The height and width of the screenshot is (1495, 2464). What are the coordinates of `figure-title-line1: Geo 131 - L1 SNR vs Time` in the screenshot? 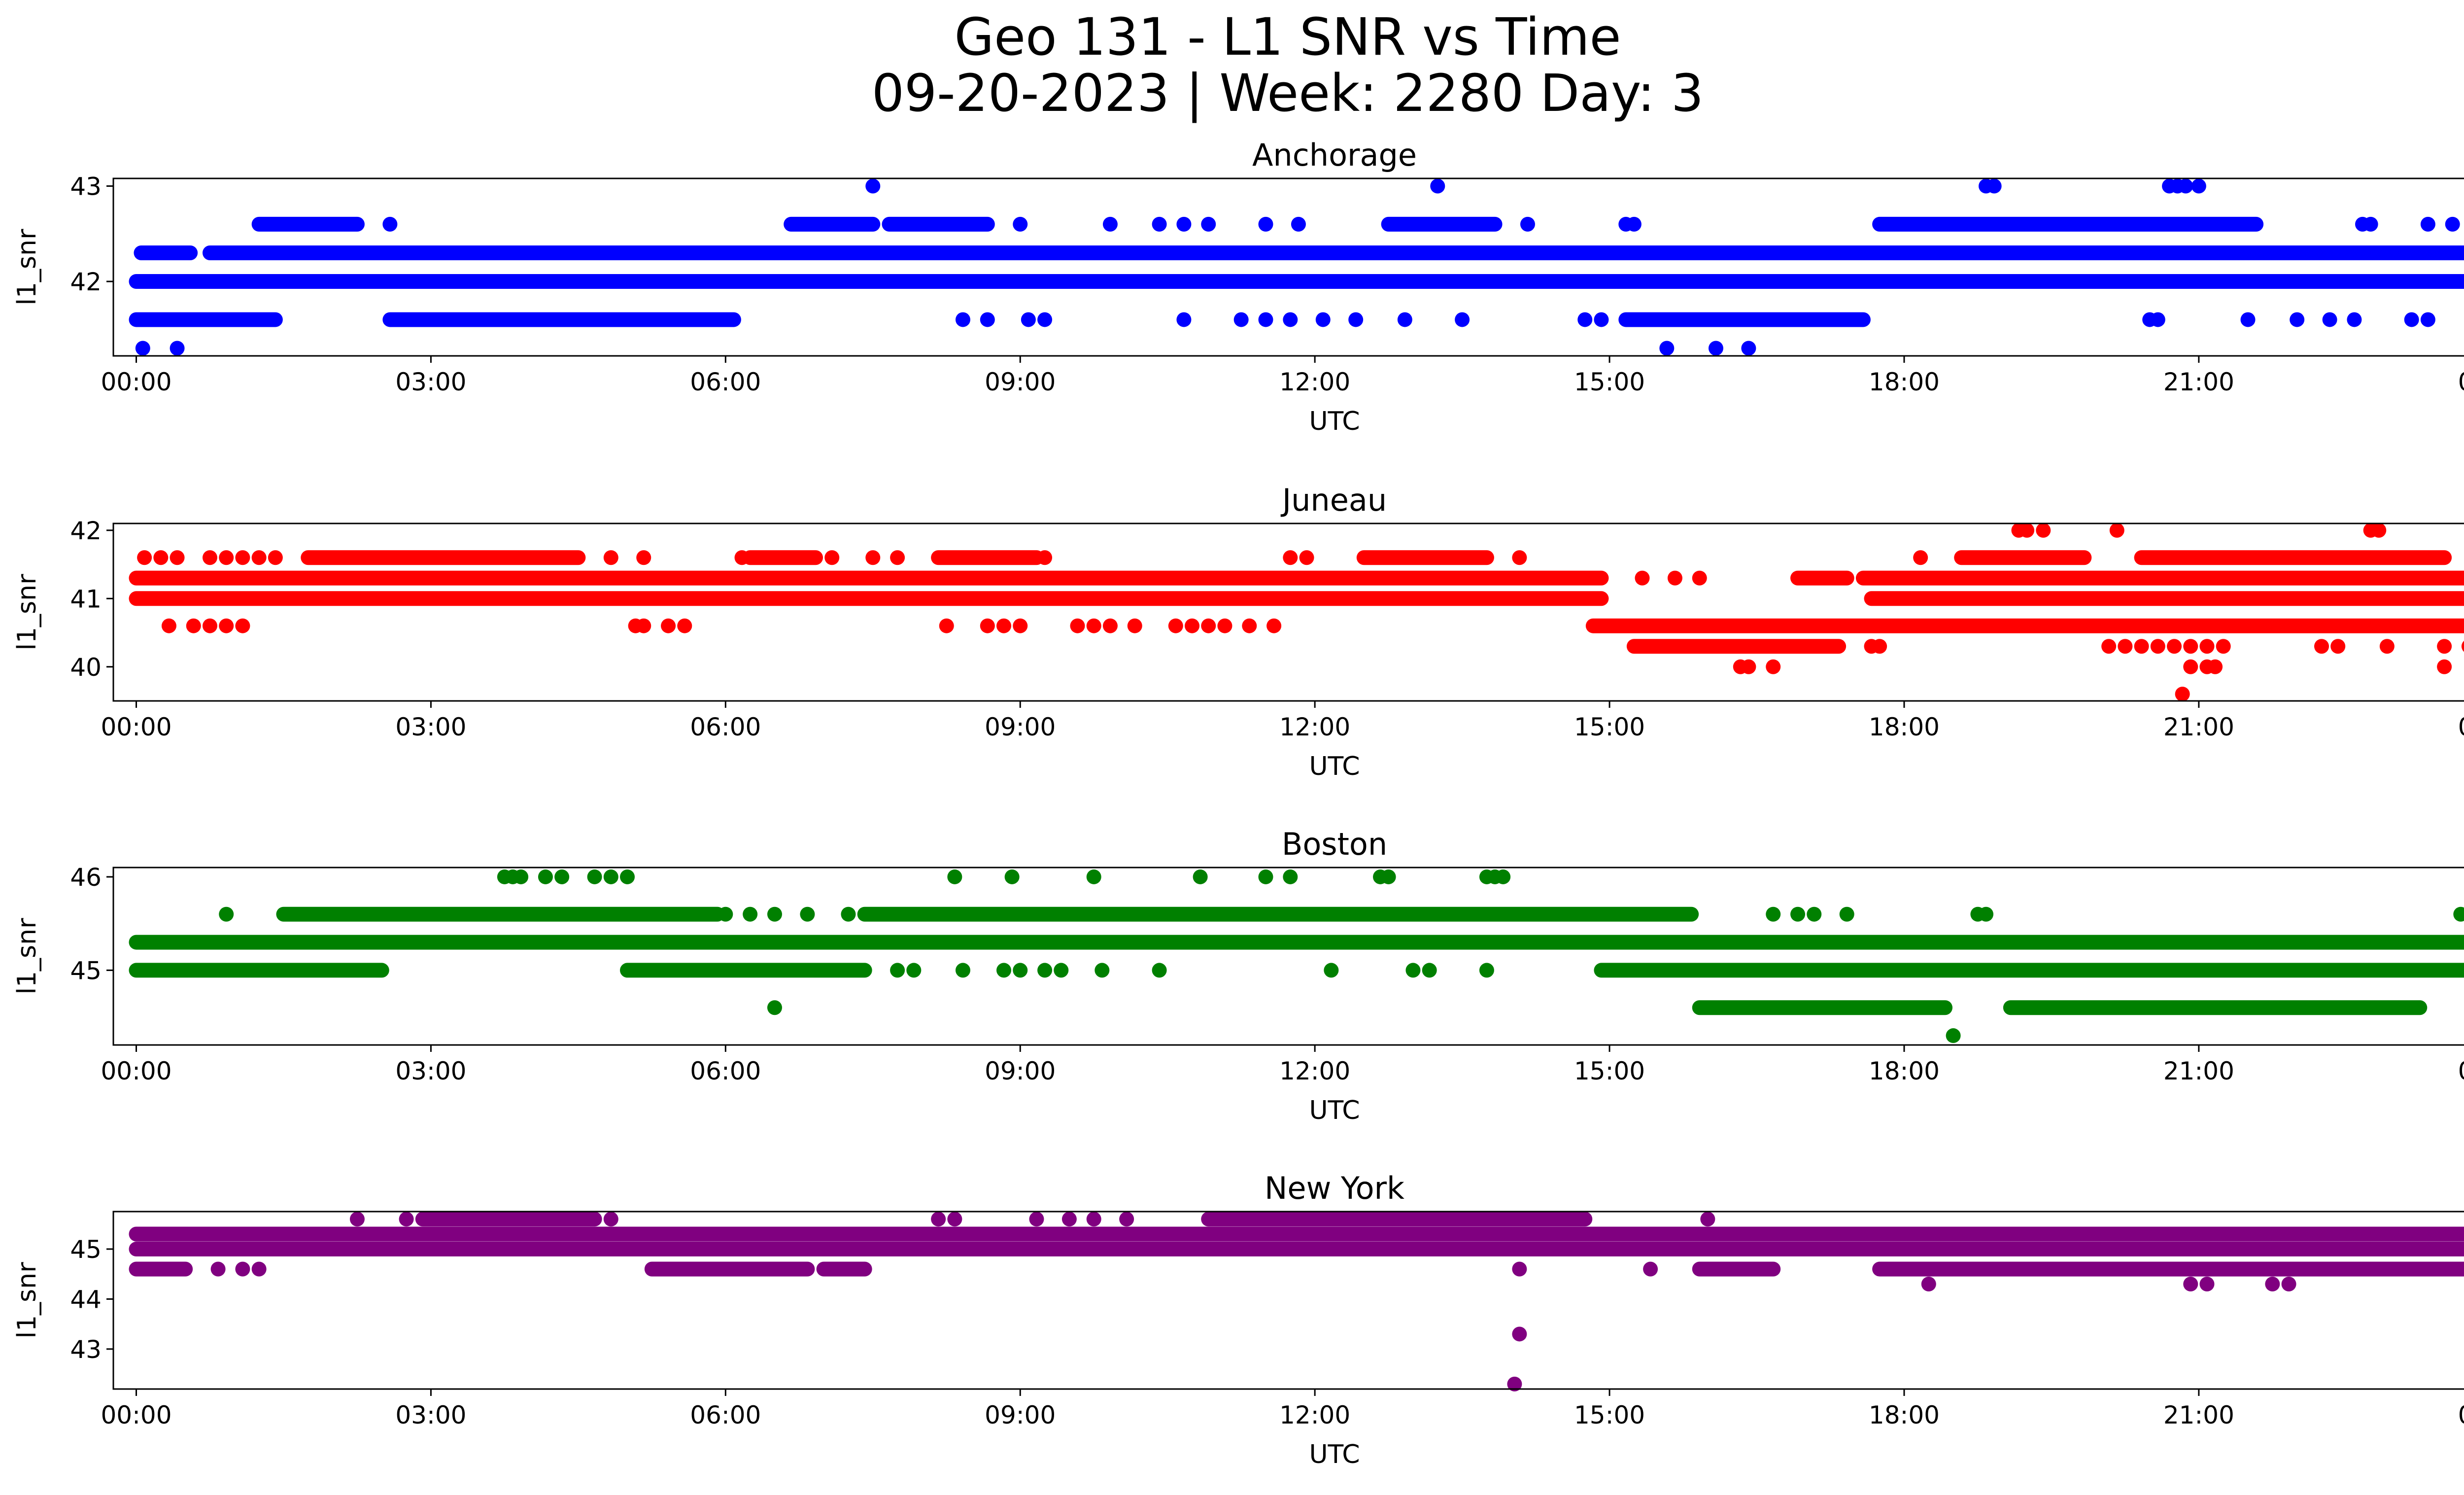 It's located at (1287, 37).